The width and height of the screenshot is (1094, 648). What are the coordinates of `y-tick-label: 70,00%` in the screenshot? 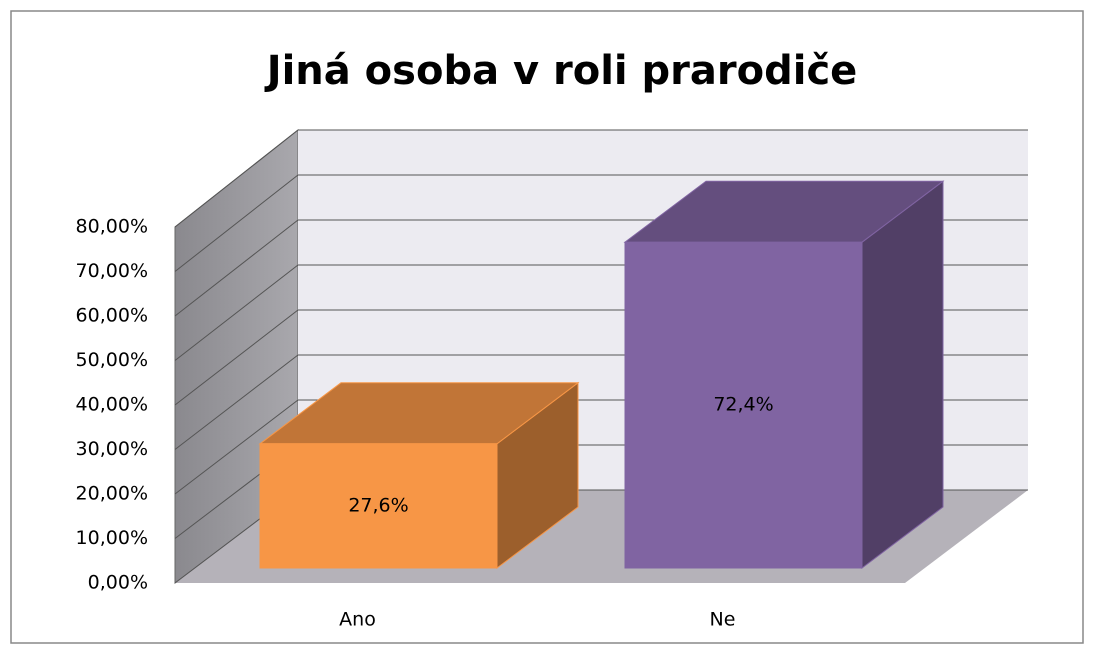 It's located at (112, 271).